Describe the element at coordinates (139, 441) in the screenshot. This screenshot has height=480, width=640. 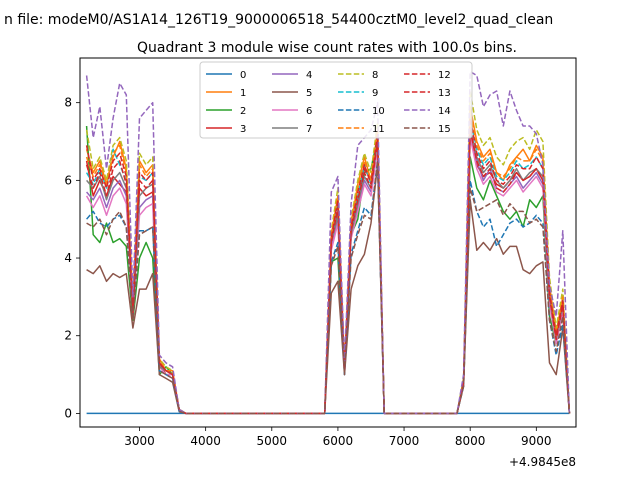
I see `x-tick-label: 3000` at that location.